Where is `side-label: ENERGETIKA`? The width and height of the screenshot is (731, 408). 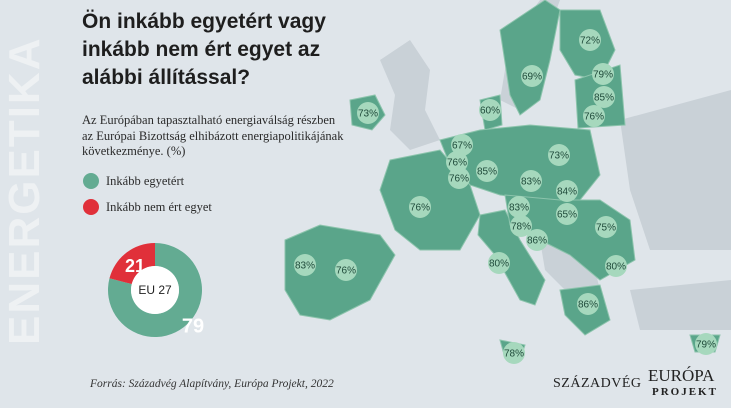
side-label: ENERGETIKA is located at coordinates (24, 190).